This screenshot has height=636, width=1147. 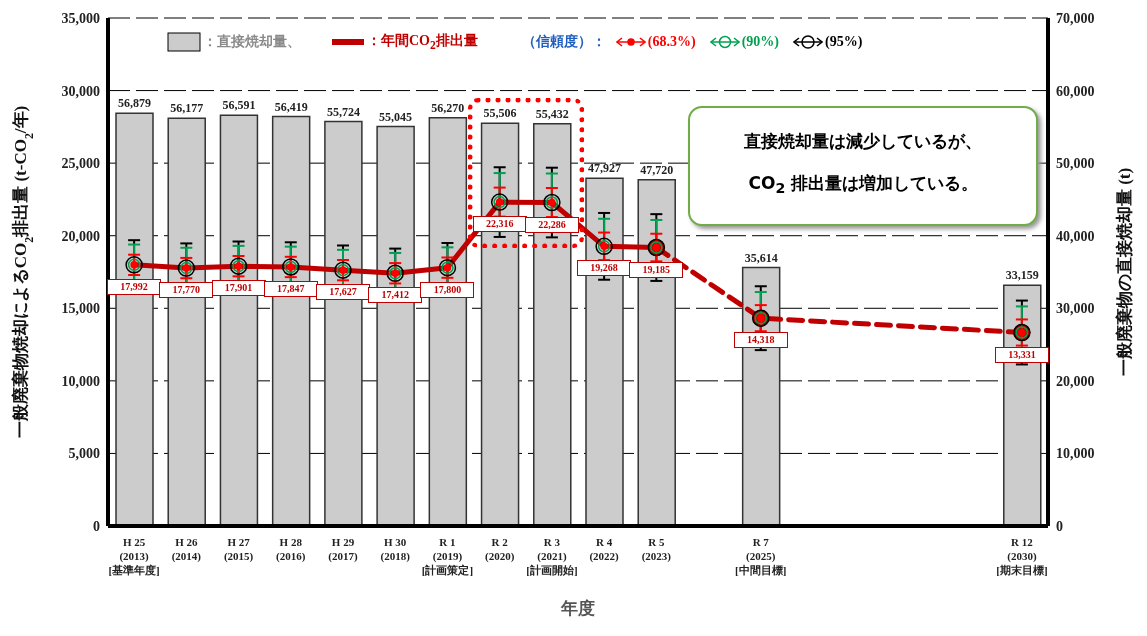 I want to click on y2-tick-label: 0, so click(x=1059, y=526).